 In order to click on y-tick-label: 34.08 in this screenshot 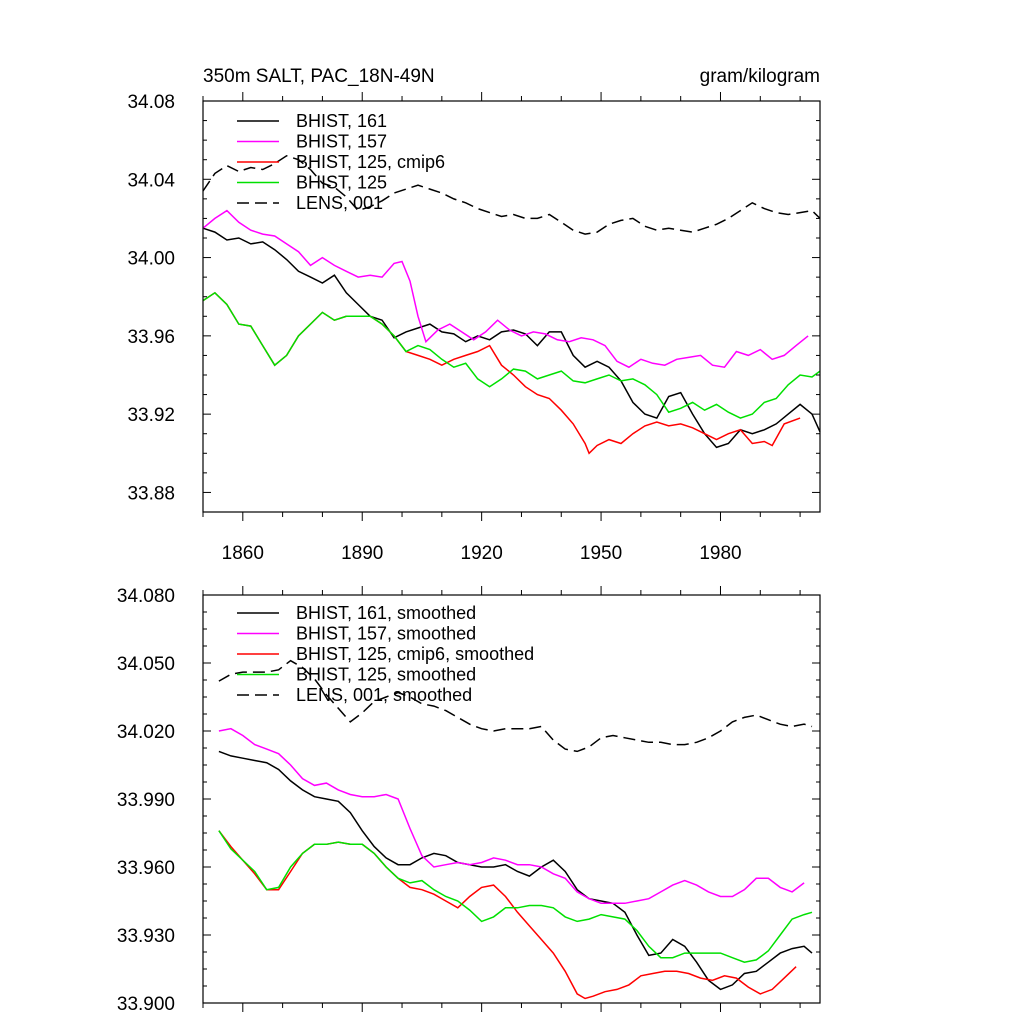, I will do `click(151, 102)`.